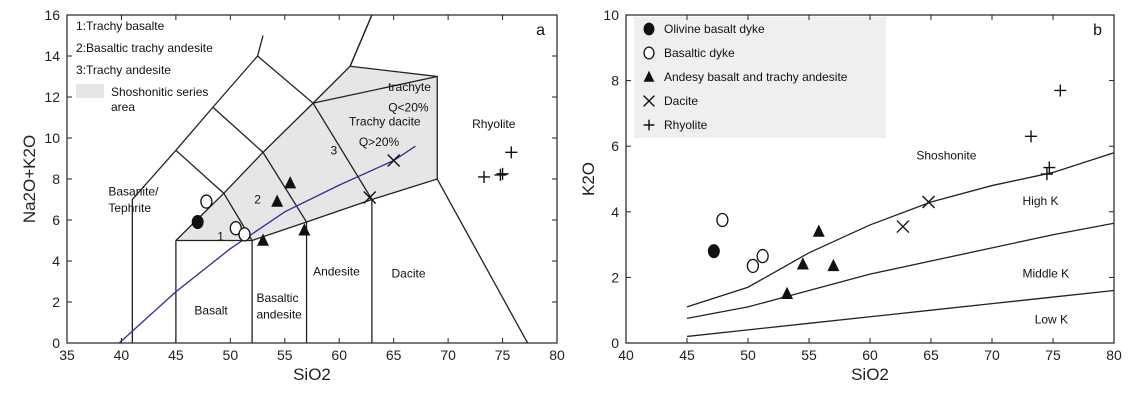  Describe the element at coordinates (277, 298) in the screenshot. I see `field-label-basaltic: Basaltic` at that location.